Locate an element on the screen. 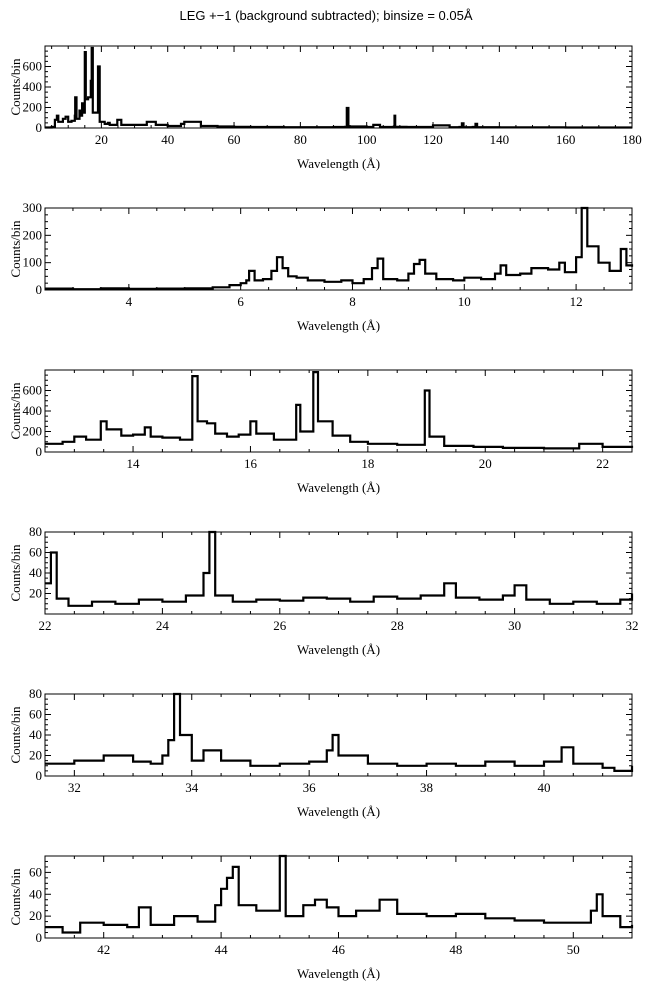 This screenshot has height=989, width=652. x-tick-label: 46 is located at coordinates (339, 949).